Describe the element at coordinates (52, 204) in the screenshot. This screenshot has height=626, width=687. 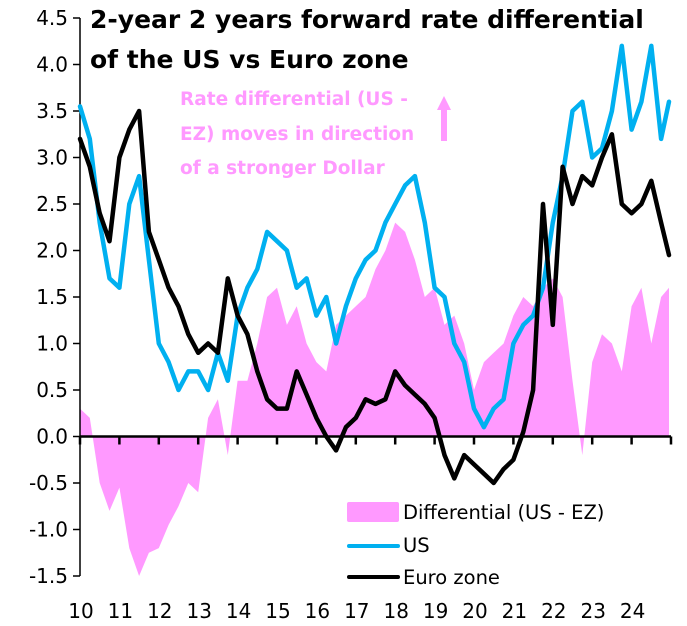
I see `y-tick-label: 2.5` at that location.